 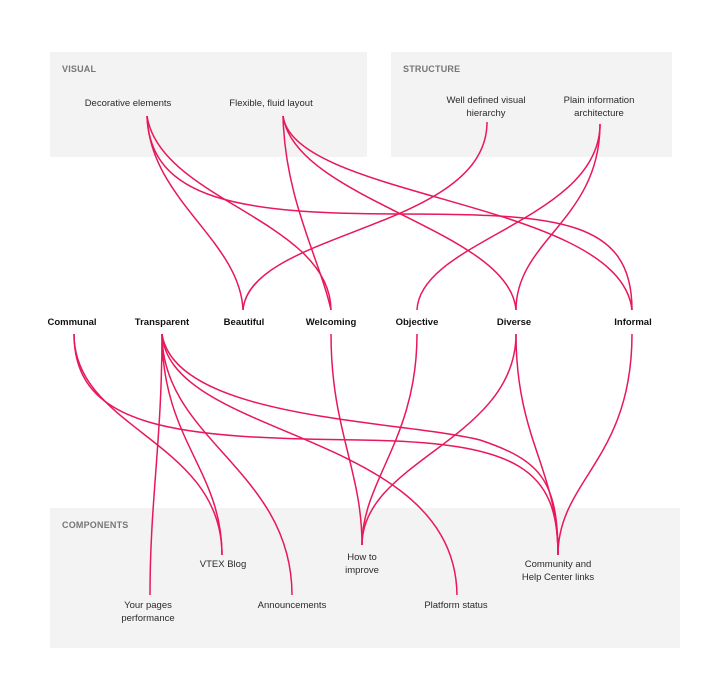 I want to click on link-architecture-diverse, so click(x=558, y=217).